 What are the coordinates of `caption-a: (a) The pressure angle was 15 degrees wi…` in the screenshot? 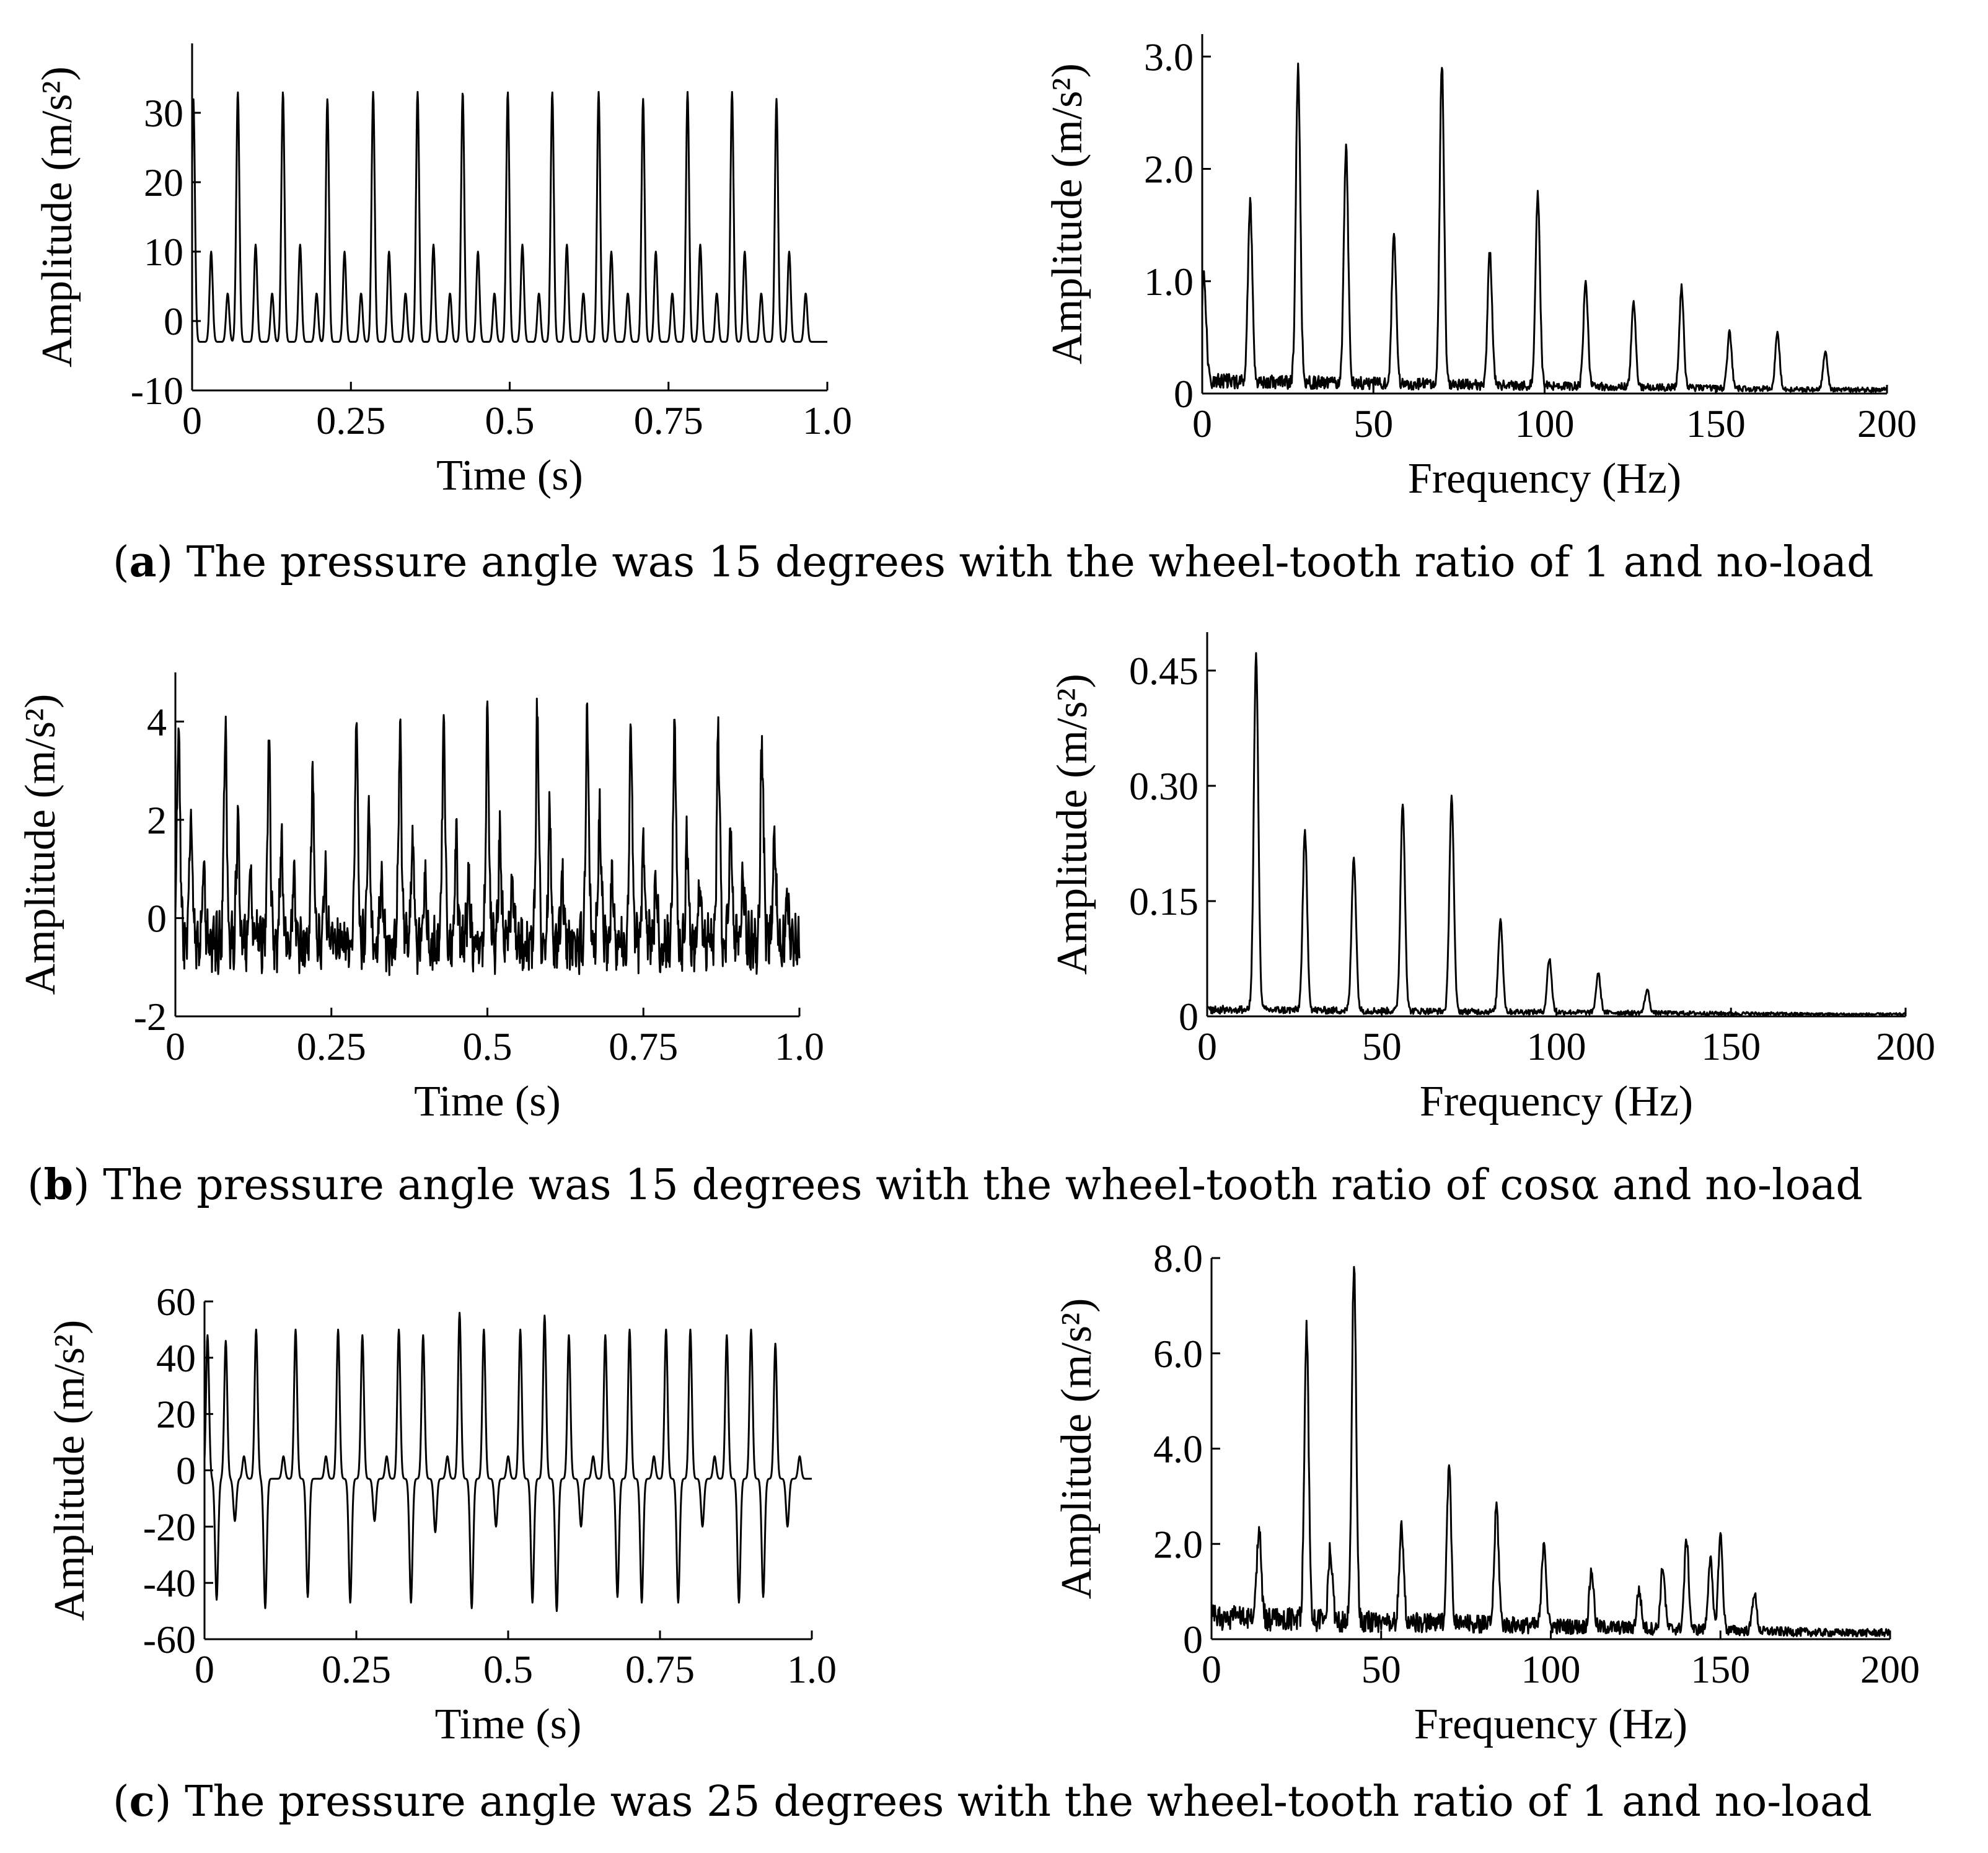 It's located at (993, 562).